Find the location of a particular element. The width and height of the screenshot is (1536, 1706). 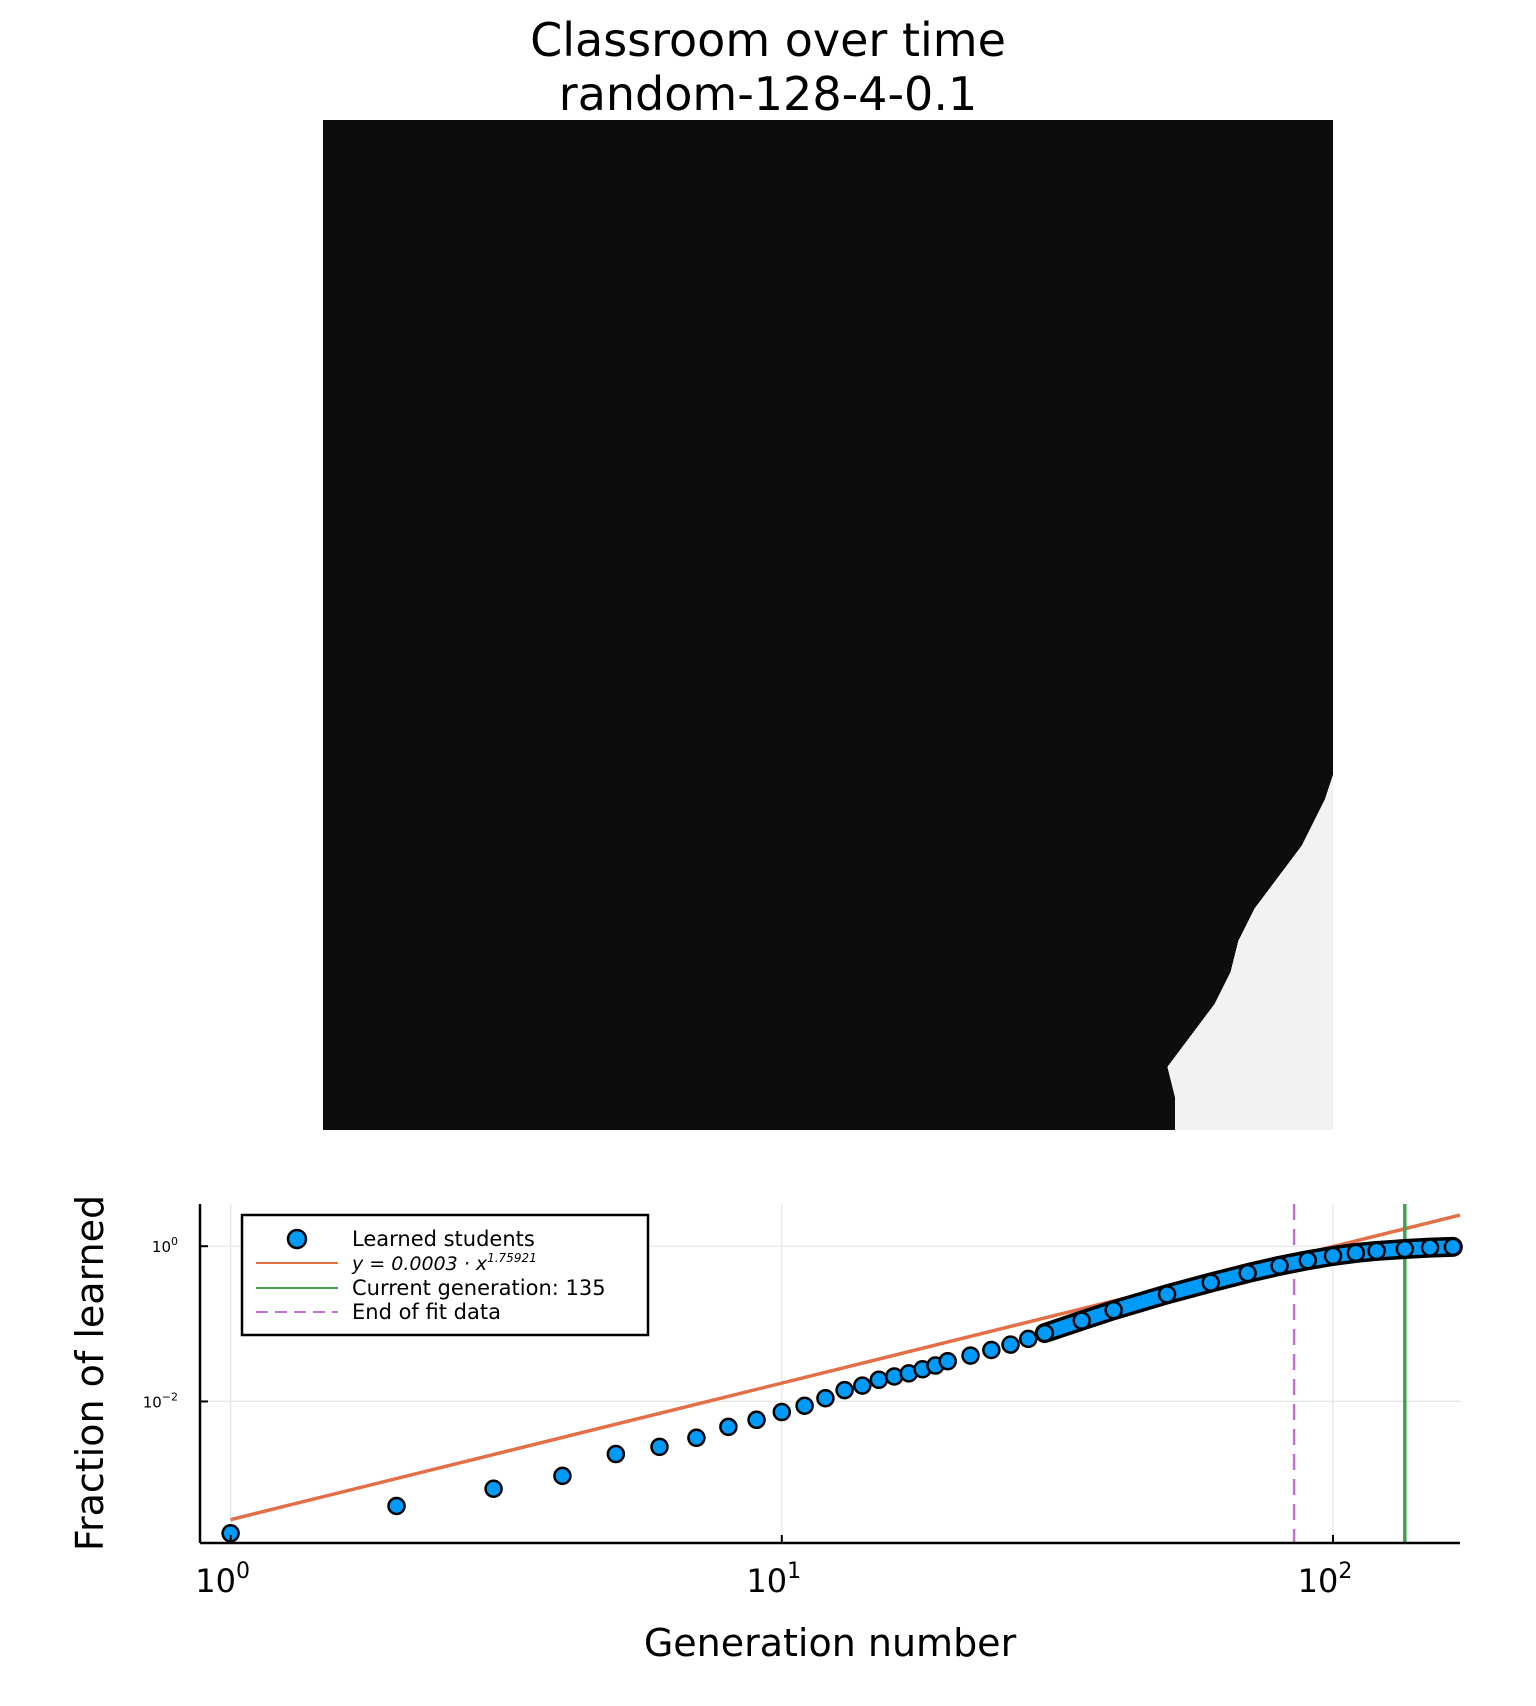

chart-subtitle: random-128-4-0.1 is located at coordinates (768, 94).